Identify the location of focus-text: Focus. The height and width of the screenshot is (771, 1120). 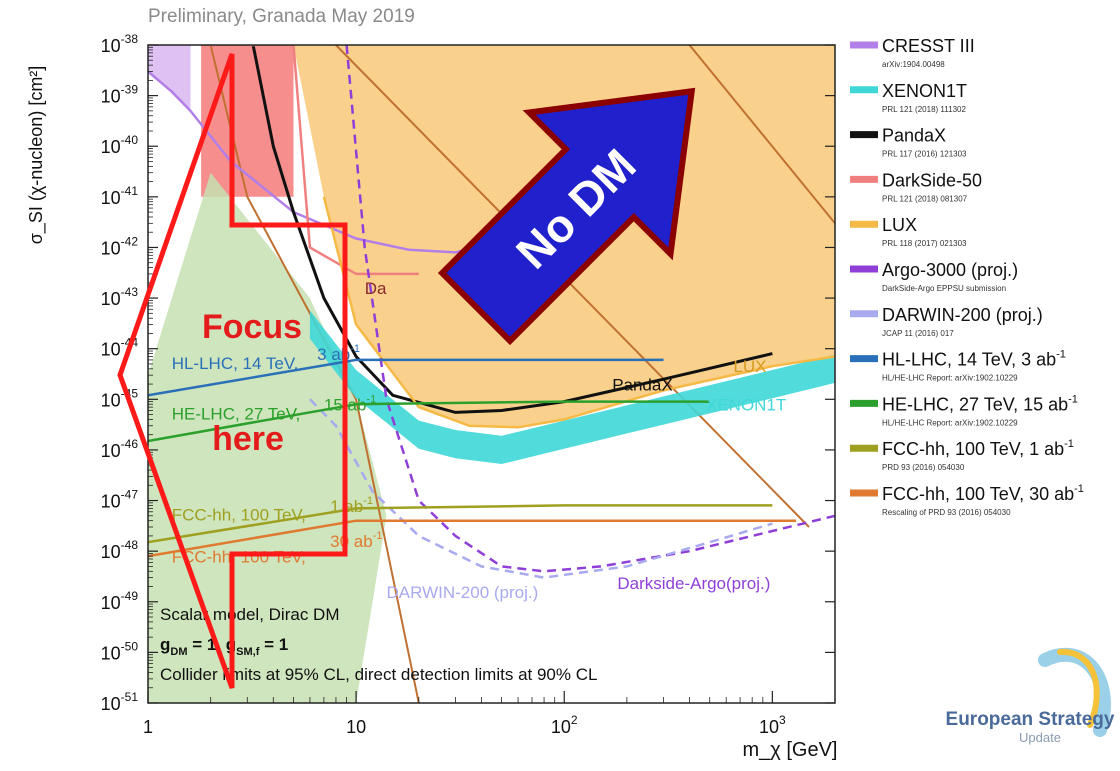
(252, 327).